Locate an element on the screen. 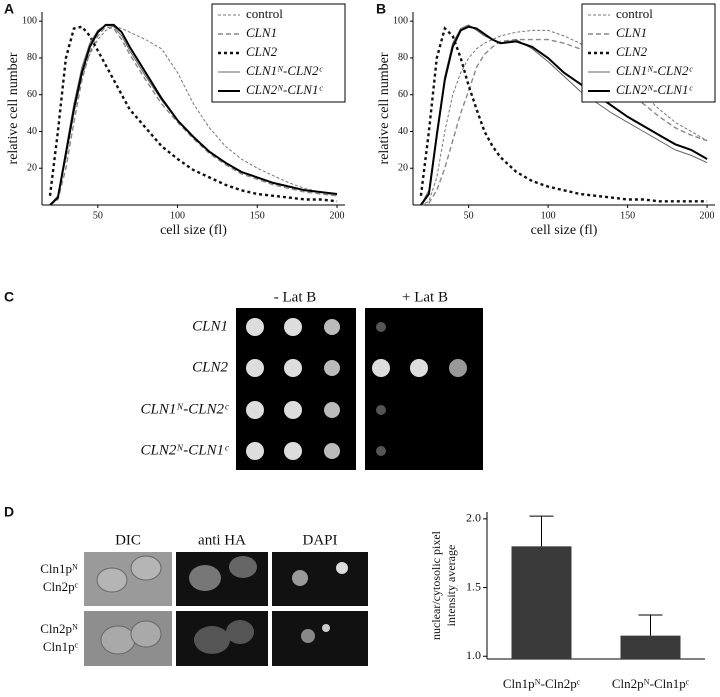 The width and height of the screenshot is (720, 697). column-header: DIC is located at coordinates (128, 540).